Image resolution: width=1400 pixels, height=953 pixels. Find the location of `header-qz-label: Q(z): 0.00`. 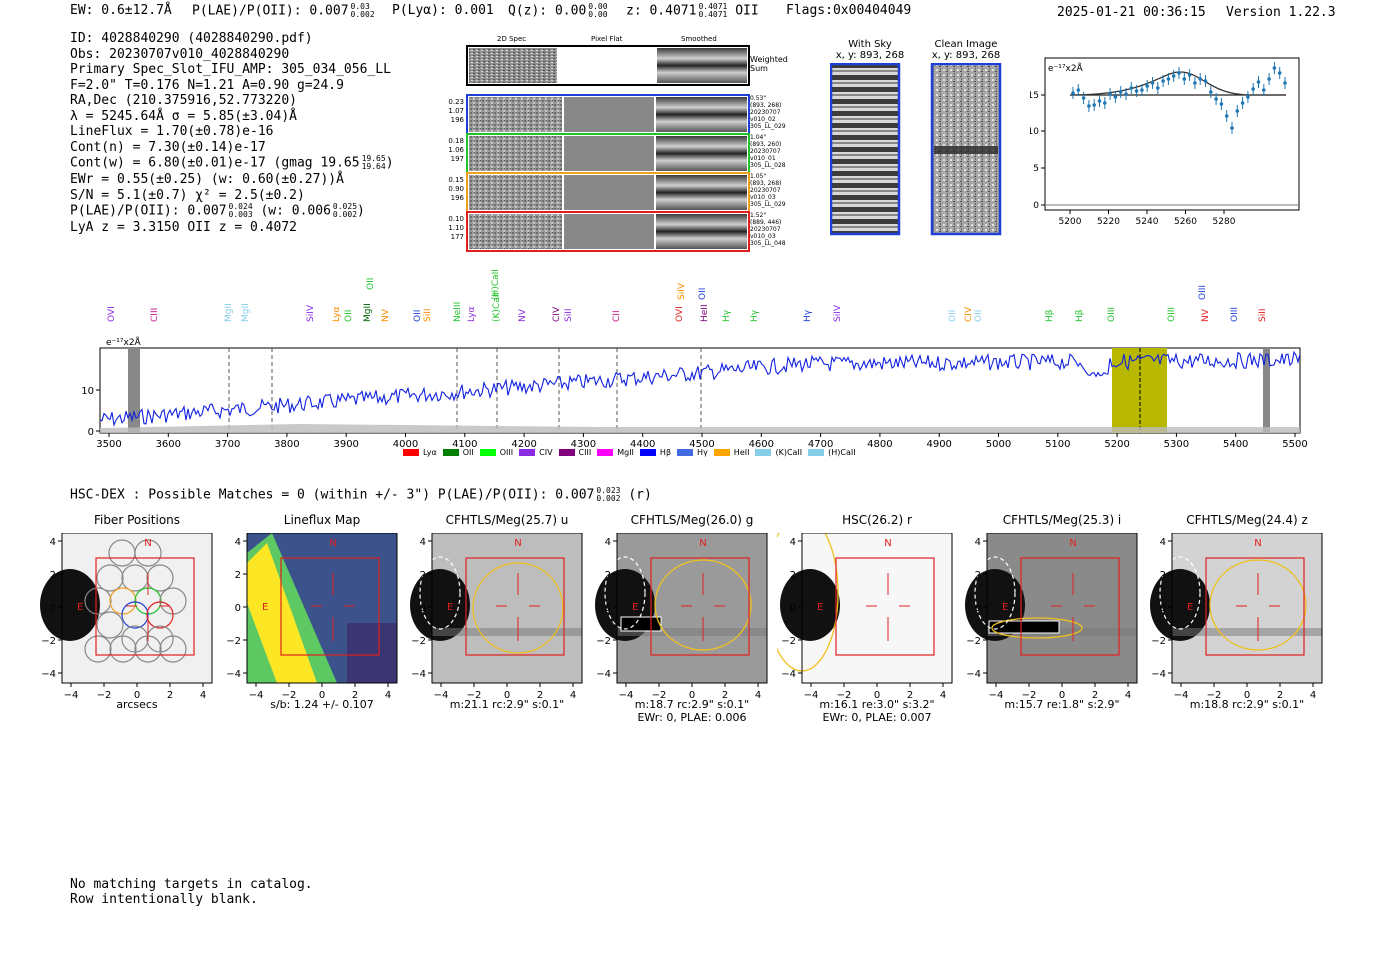

header-qz-label: Q(z): 0.00 is located at coordinates (547, 11).